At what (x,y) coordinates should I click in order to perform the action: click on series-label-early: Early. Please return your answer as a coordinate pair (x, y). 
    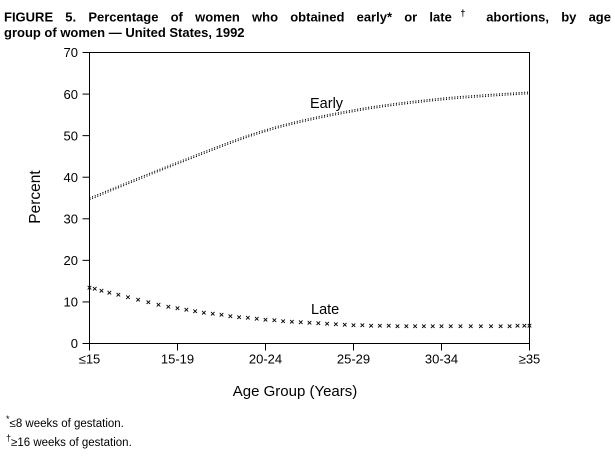
    Looking at the image, I should click on (327, 104).